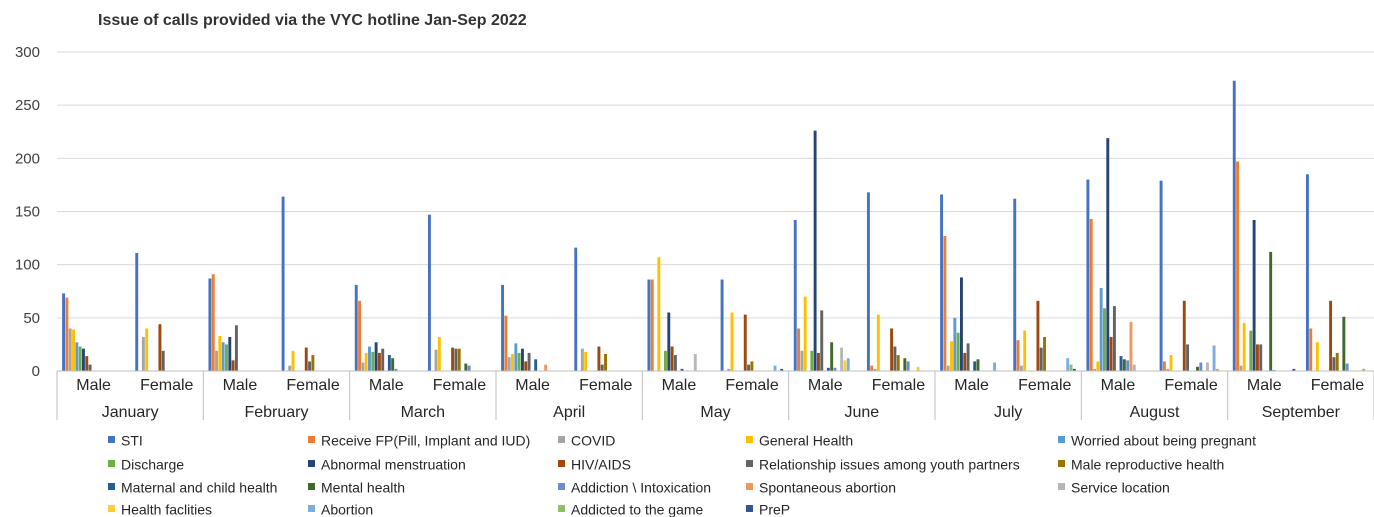 Image resolution: width=1374 pixels, height=517 pixels. Describe the element at coordinates (31, 318) in the screenshot. I see `y-tick-label: 50` at that location.